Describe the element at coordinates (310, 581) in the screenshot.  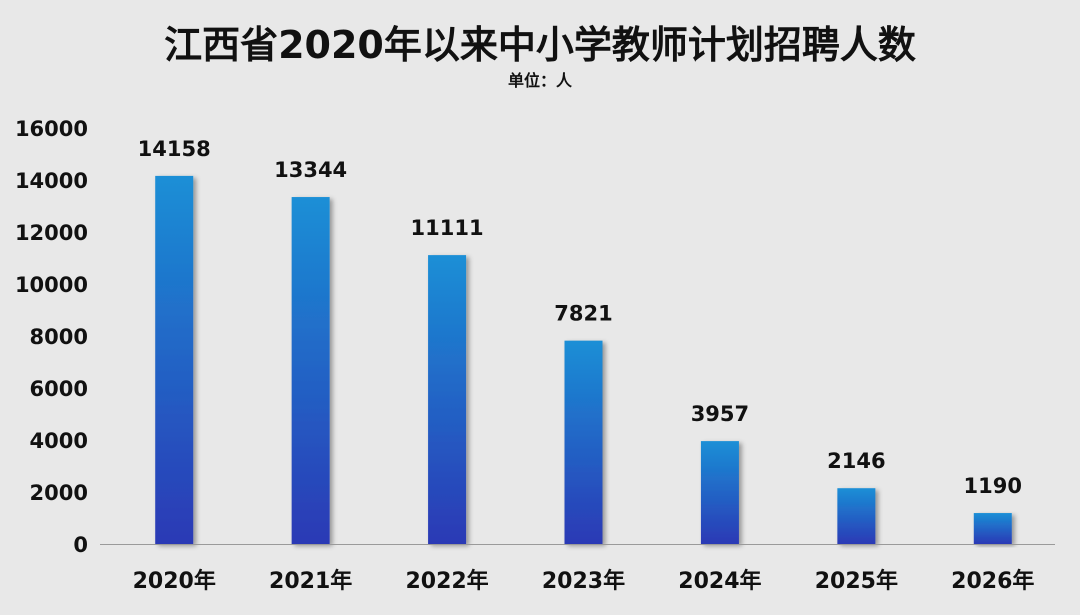
I see `x-tick-label: 2021年` at that location.